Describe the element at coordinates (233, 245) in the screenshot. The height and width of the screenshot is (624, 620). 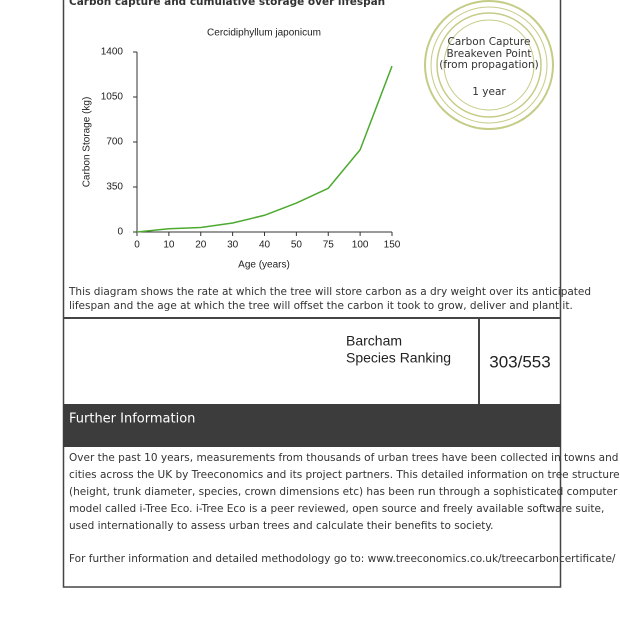
I see `x-tick-label: 30` at that location.